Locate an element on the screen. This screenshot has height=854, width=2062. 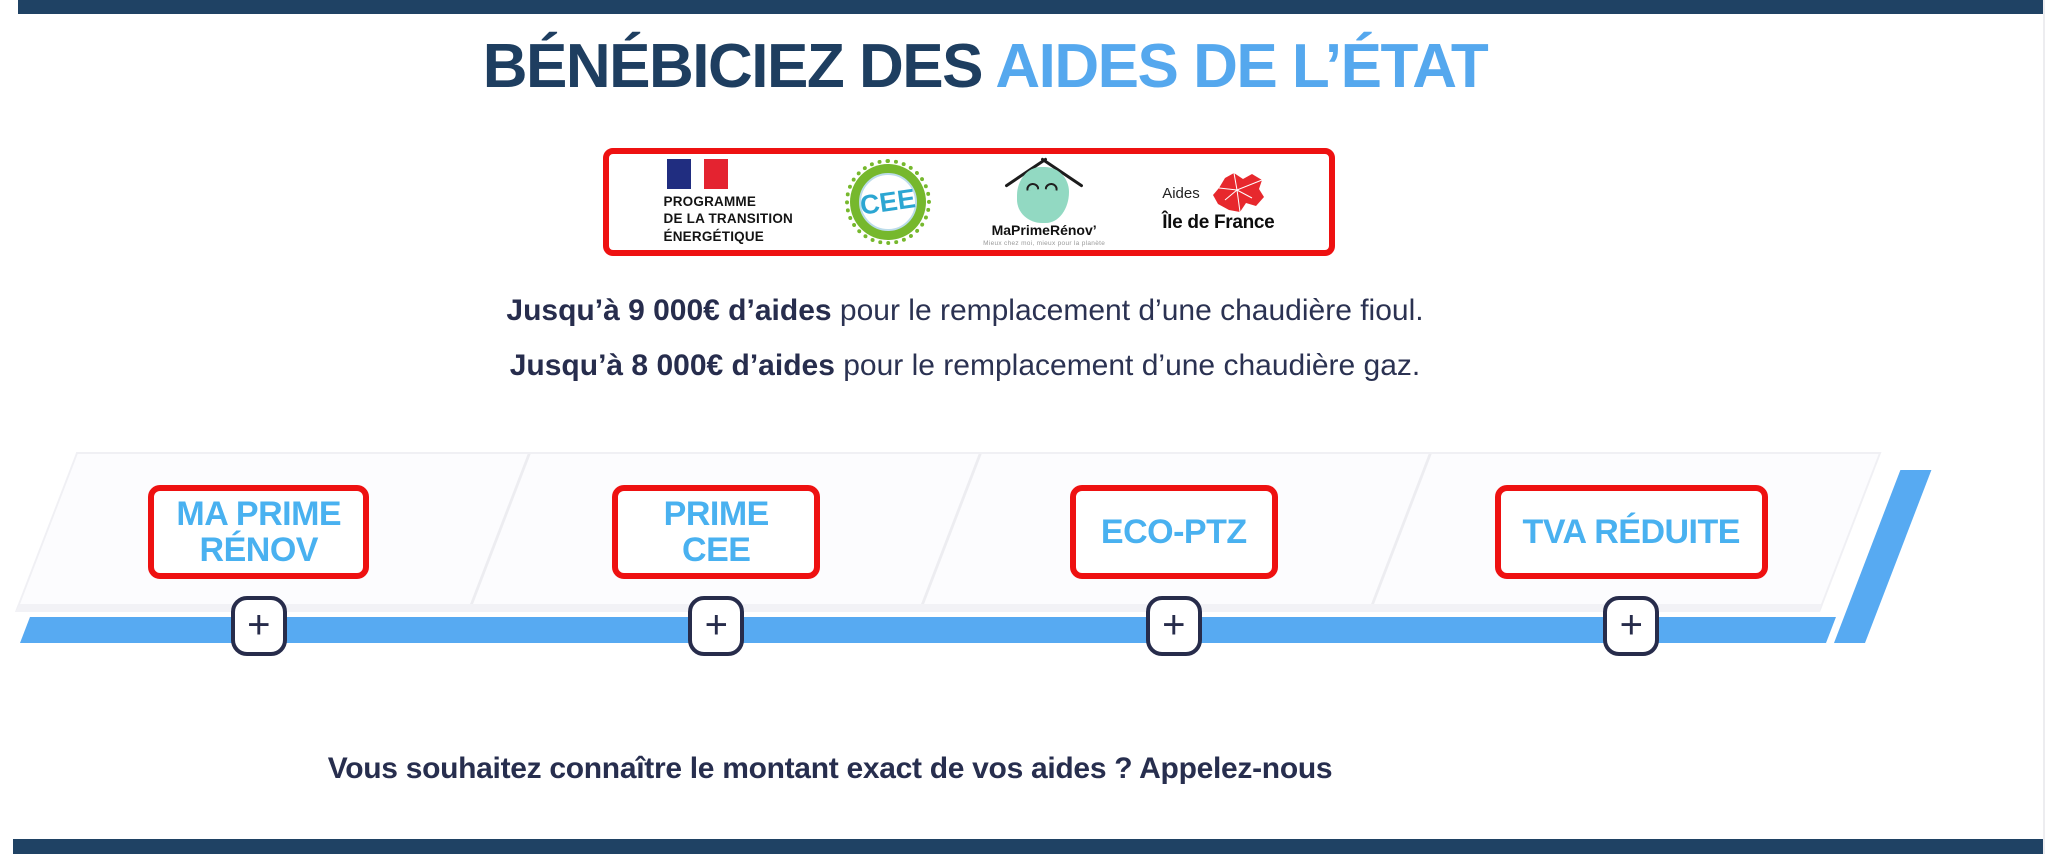
timeline-item: TVA RÉDUITE + is located at coordinates (1632, 575).